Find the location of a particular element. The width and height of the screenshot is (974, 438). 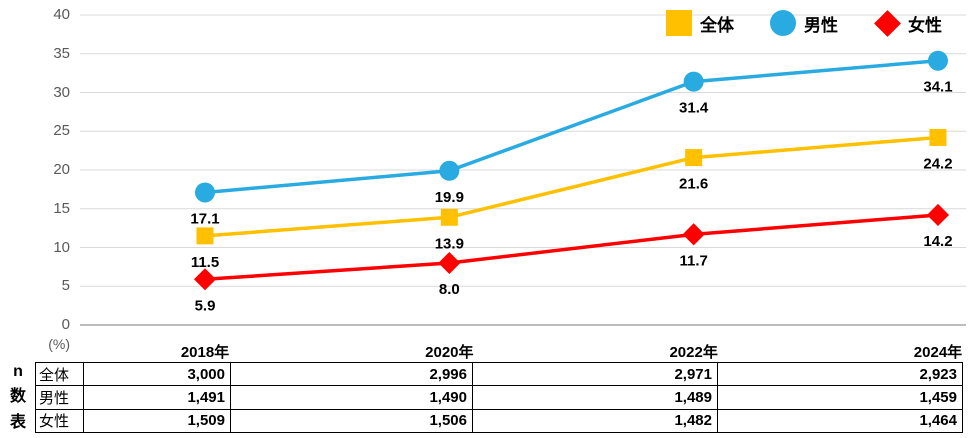

table-cell: 2,996 is located at coordinates (351, 374).